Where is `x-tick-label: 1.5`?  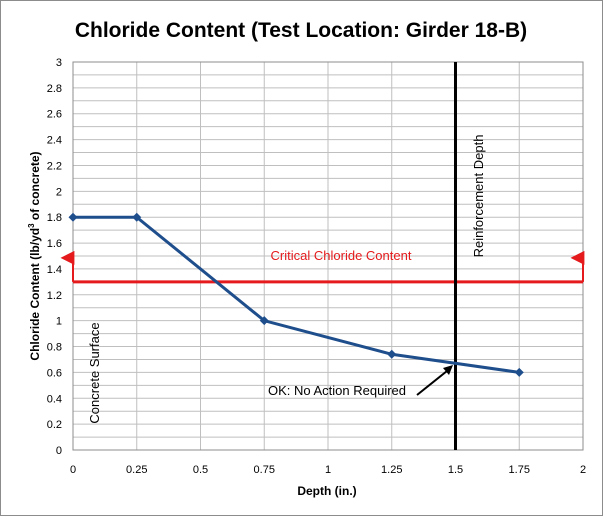 x-tick-label: 1.5 is located at coordinates (455, 470).